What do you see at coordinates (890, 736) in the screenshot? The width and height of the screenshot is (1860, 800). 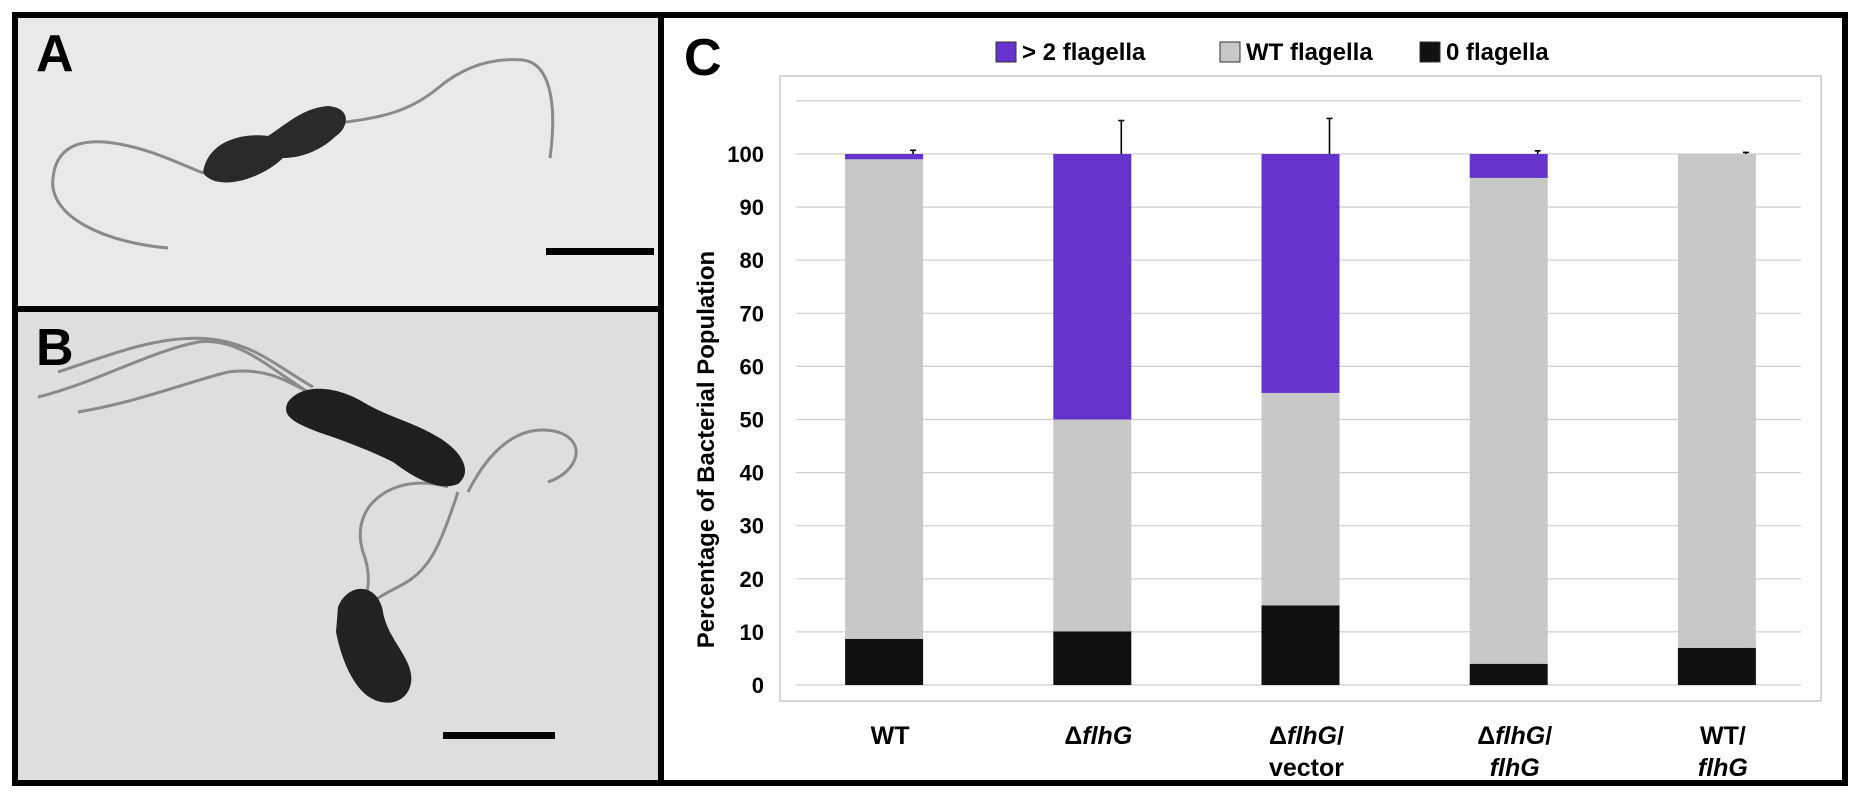 I see `category-label: WT` at bounding box center [890, 736].